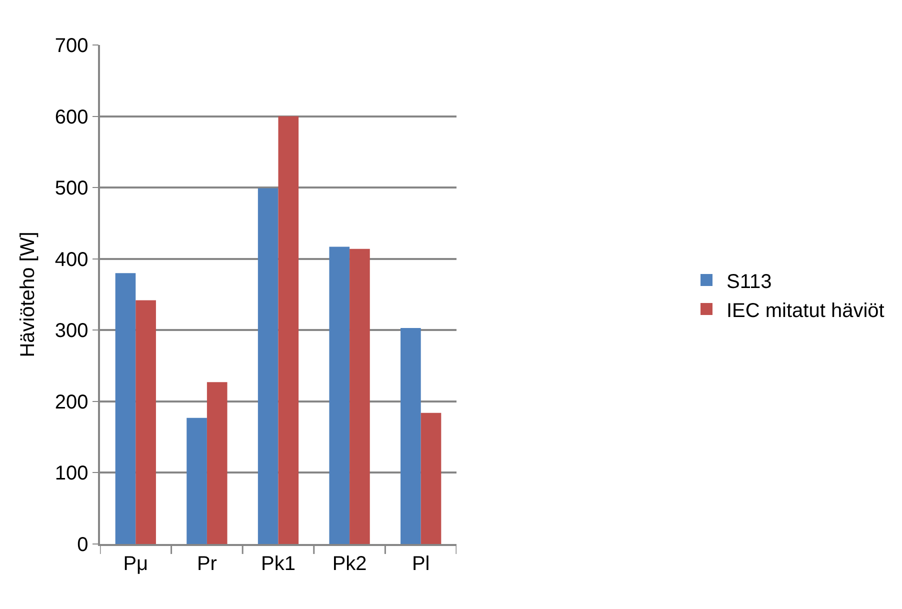 The image size is (902, 609). I want to click on x-tick-label: Pk1, so click(278, 563).